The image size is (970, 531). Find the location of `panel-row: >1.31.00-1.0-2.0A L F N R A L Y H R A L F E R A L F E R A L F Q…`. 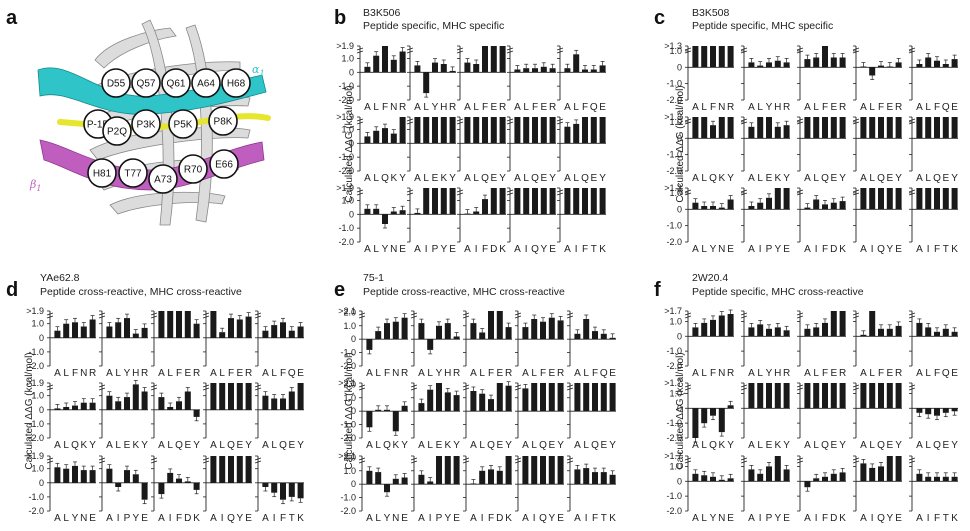

panel-row: >1.31.00-1.0-2.0A L F N R A L Y H R A L F E R A L F E R A L F Q… is located at coordinates (811, 77).